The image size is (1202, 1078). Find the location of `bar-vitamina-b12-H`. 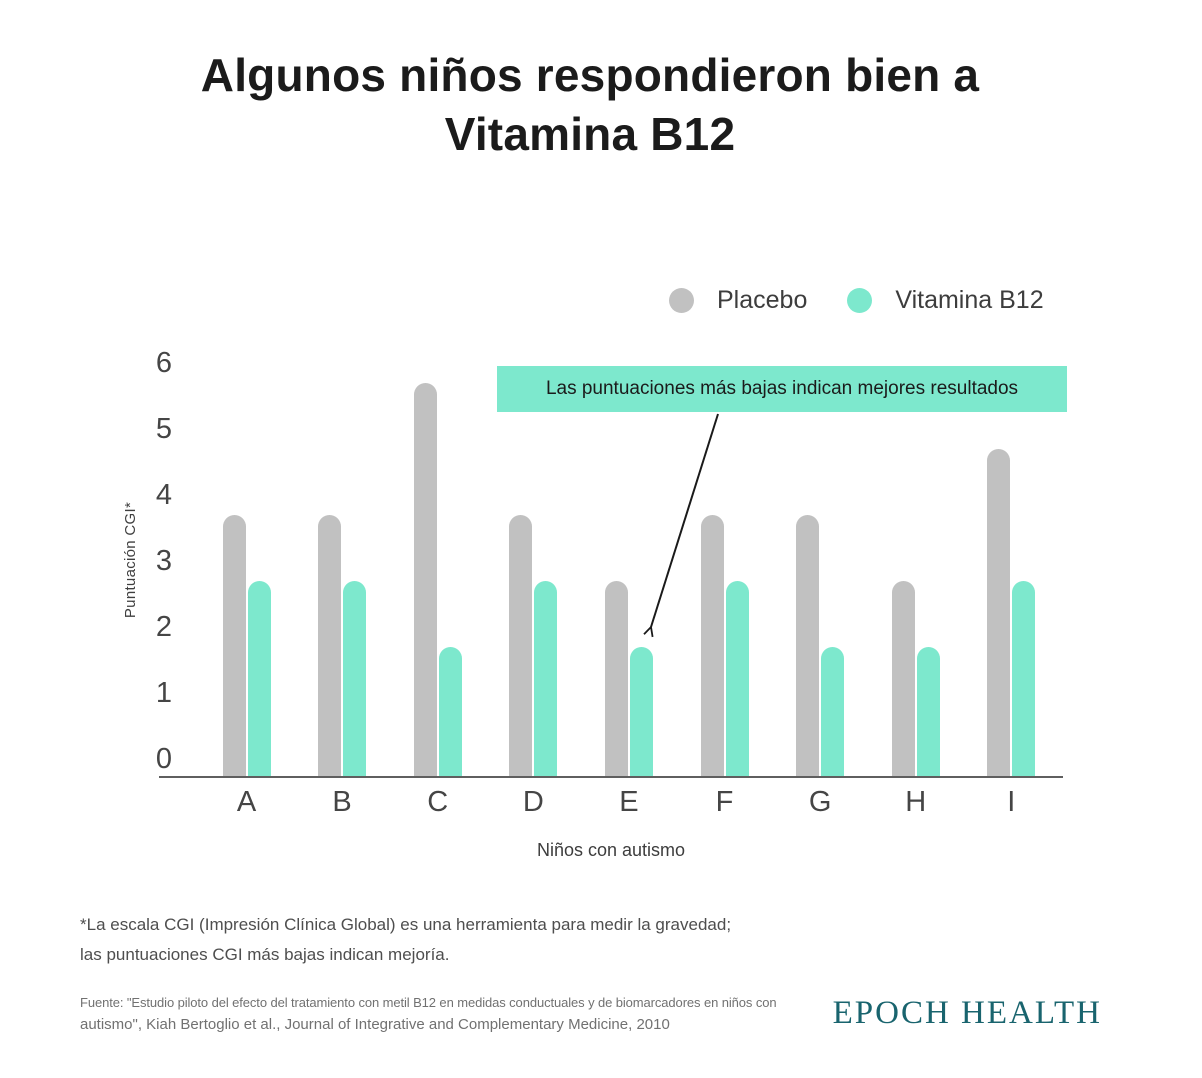

bar-vitamina-b12-H is located at coordinates (928, 711).